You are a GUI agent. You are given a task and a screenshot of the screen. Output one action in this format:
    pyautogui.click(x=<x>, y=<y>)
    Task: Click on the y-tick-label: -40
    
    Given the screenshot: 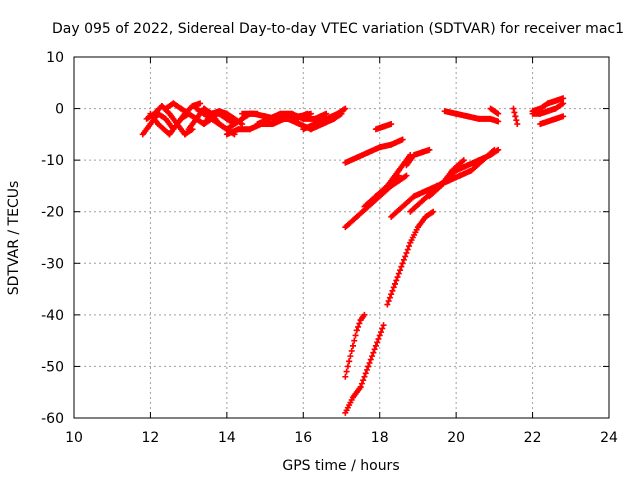 What is the action you would take?
    pyautogui.click(x=52, y=316)
    